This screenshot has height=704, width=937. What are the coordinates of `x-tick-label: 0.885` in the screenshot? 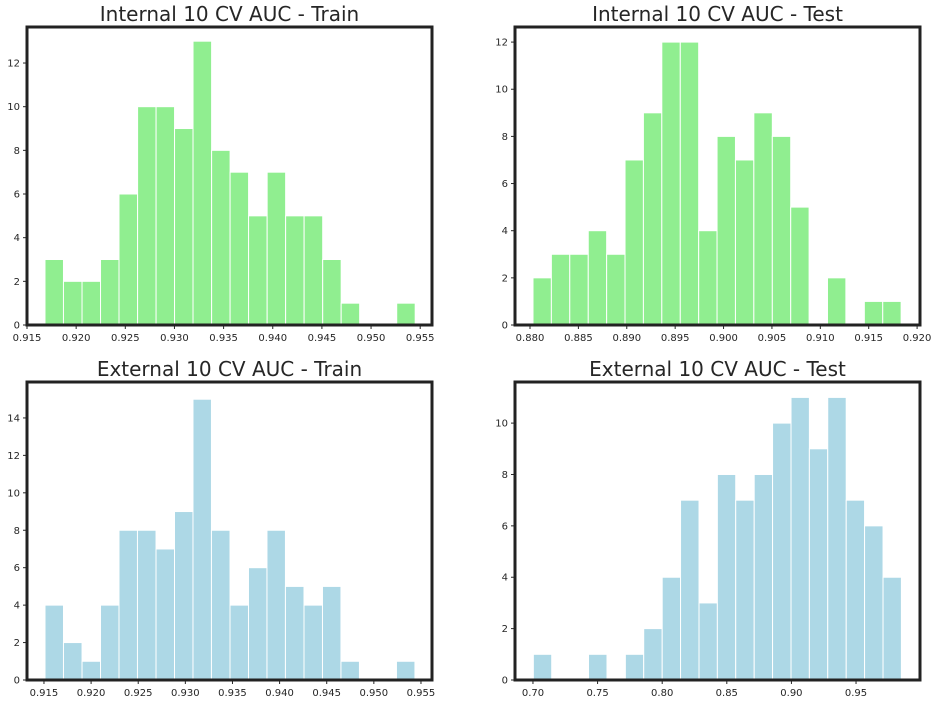 It's located at (578, 338).